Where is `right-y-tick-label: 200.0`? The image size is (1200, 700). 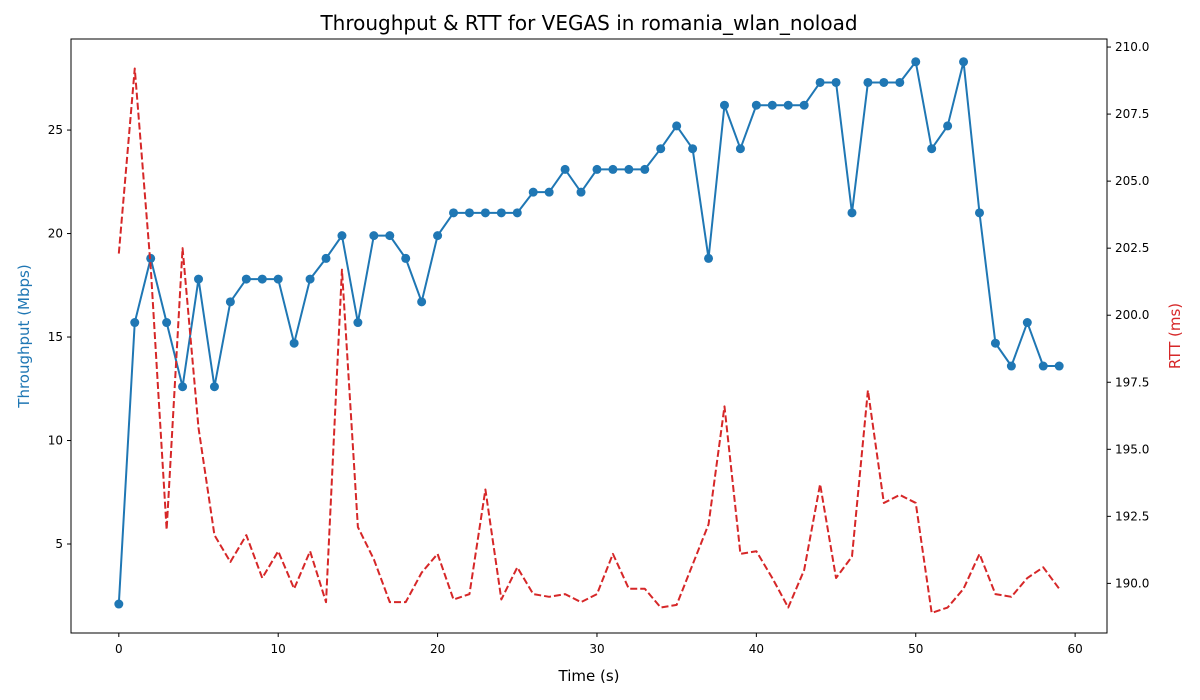 right-y-tick-label: 200.0 is located at coordinates (1132, 315).